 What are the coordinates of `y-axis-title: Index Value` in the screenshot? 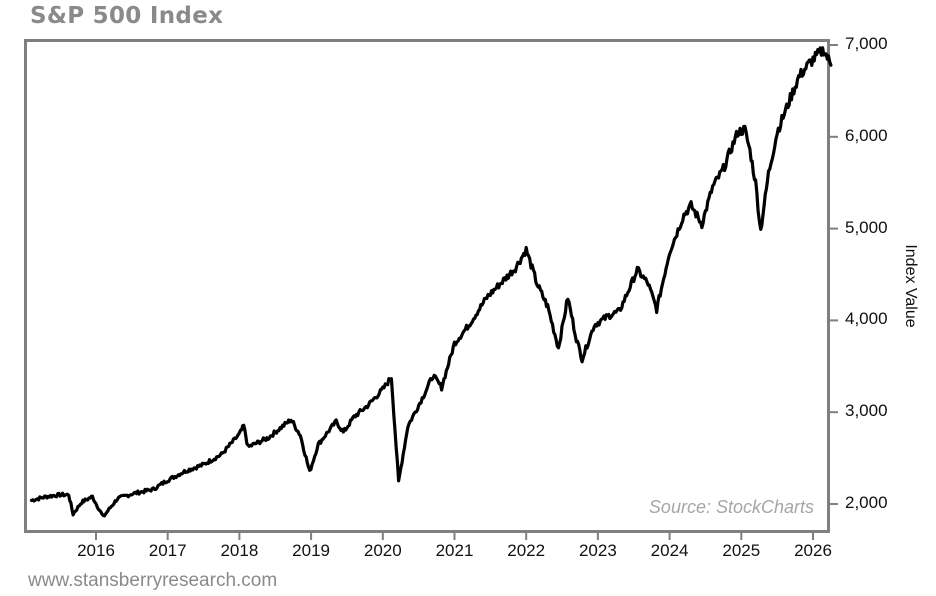 It's located at (910, 286).